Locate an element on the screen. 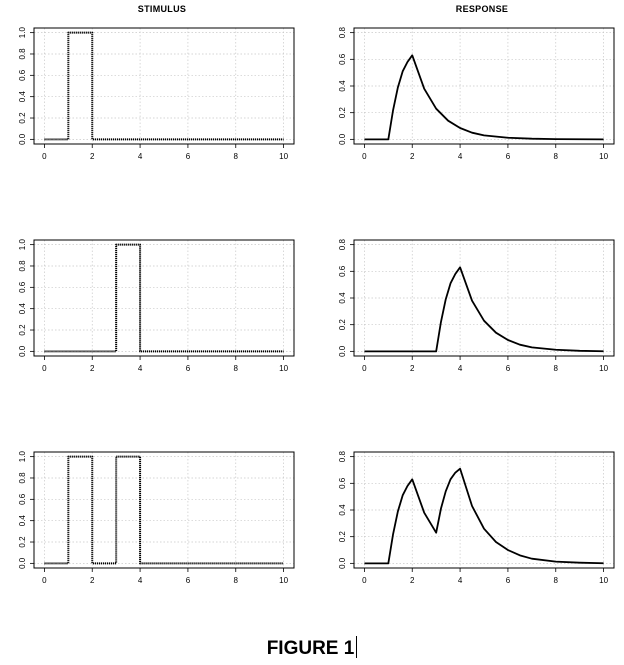 This screenshot has height=665, width=624. figure-caption: FIGURE 1 is located at coordinates (312, 648).